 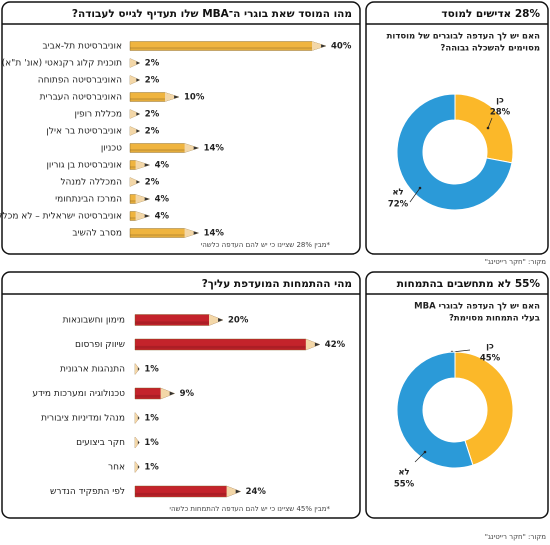 I want to click on category-label: מנהל ומדיניות ציבורית, so click(x=83, y=419).